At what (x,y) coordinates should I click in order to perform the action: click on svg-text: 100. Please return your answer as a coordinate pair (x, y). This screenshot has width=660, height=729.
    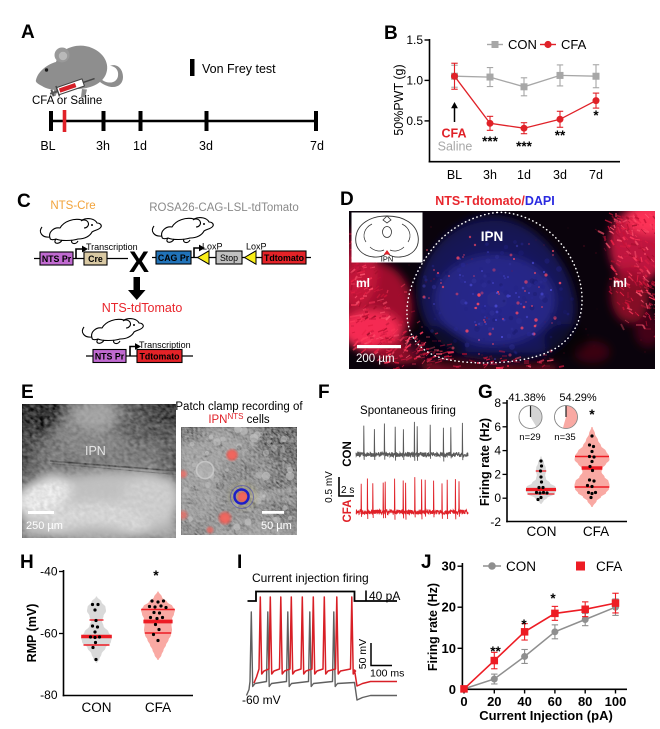
    Looking at the image, I should click on (616, 701).